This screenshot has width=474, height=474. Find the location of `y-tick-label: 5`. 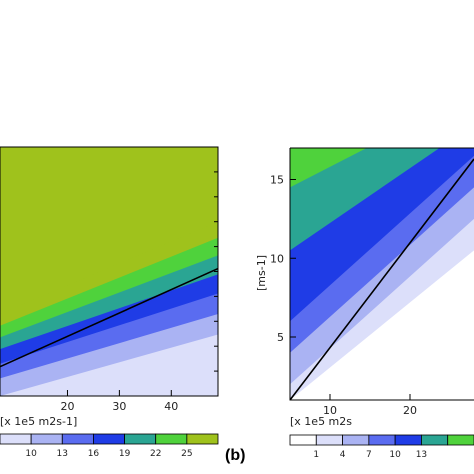

y-tick-label: 5 is located at coordinates (280, 337).